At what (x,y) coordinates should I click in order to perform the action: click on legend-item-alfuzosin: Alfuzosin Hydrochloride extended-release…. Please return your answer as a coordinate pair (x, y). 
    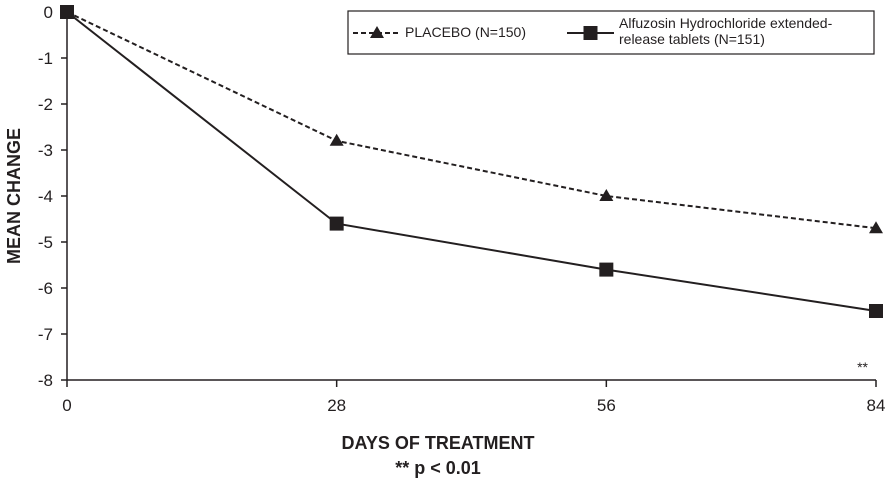
    Looking at the image, I should click on (700, 31).